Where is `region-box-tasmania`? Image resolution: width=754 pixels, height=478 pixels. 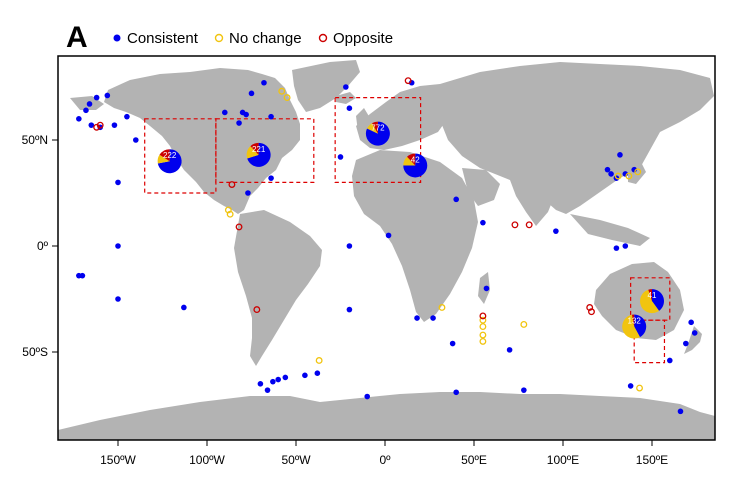 region-box-tasmania is located at coordinates (649, 341).